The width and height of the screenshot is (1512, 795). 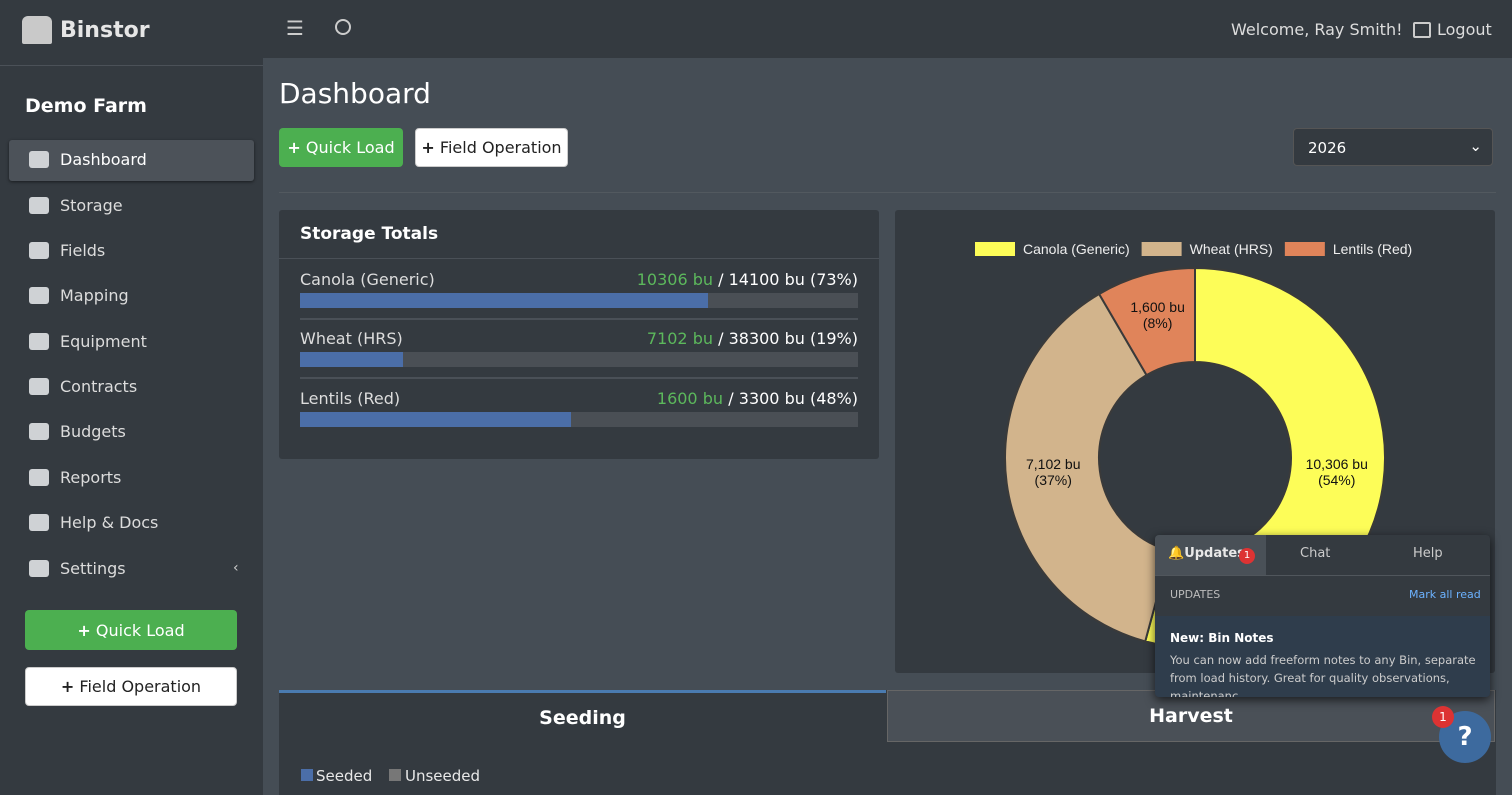 I want to click on label: Harvest, so click(x=1191, y=716).